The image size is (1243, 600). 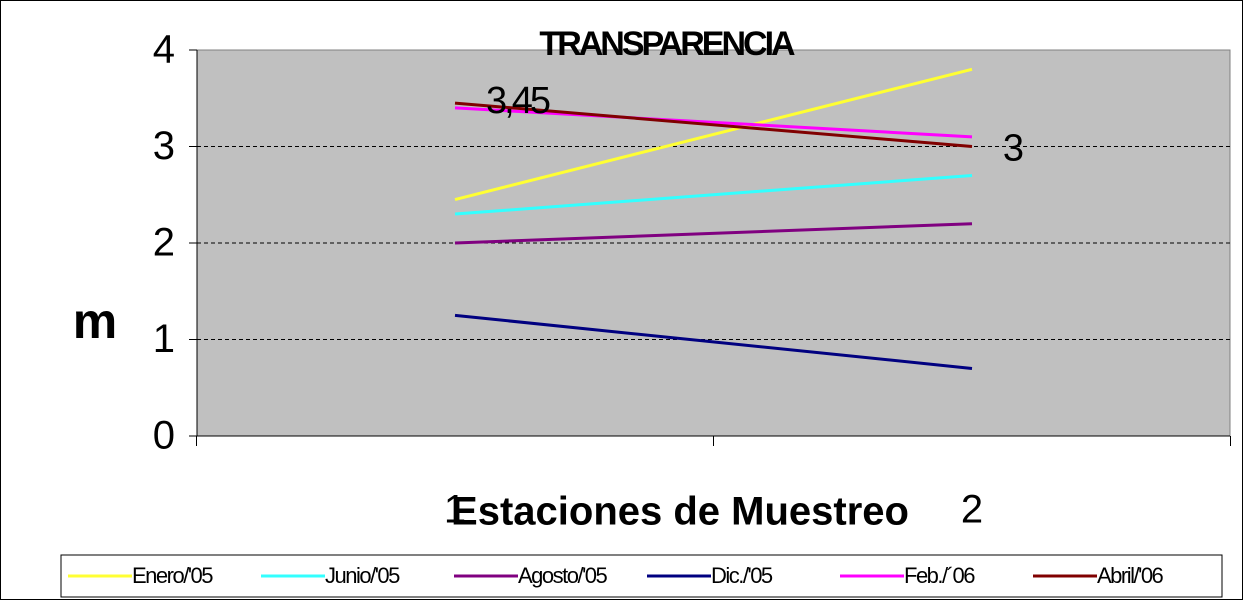 What do you see at coordinates (667, 44) in the screenshot?
I see `chart-title: TRANSPARENCIA` at bounding box center [667, 44].